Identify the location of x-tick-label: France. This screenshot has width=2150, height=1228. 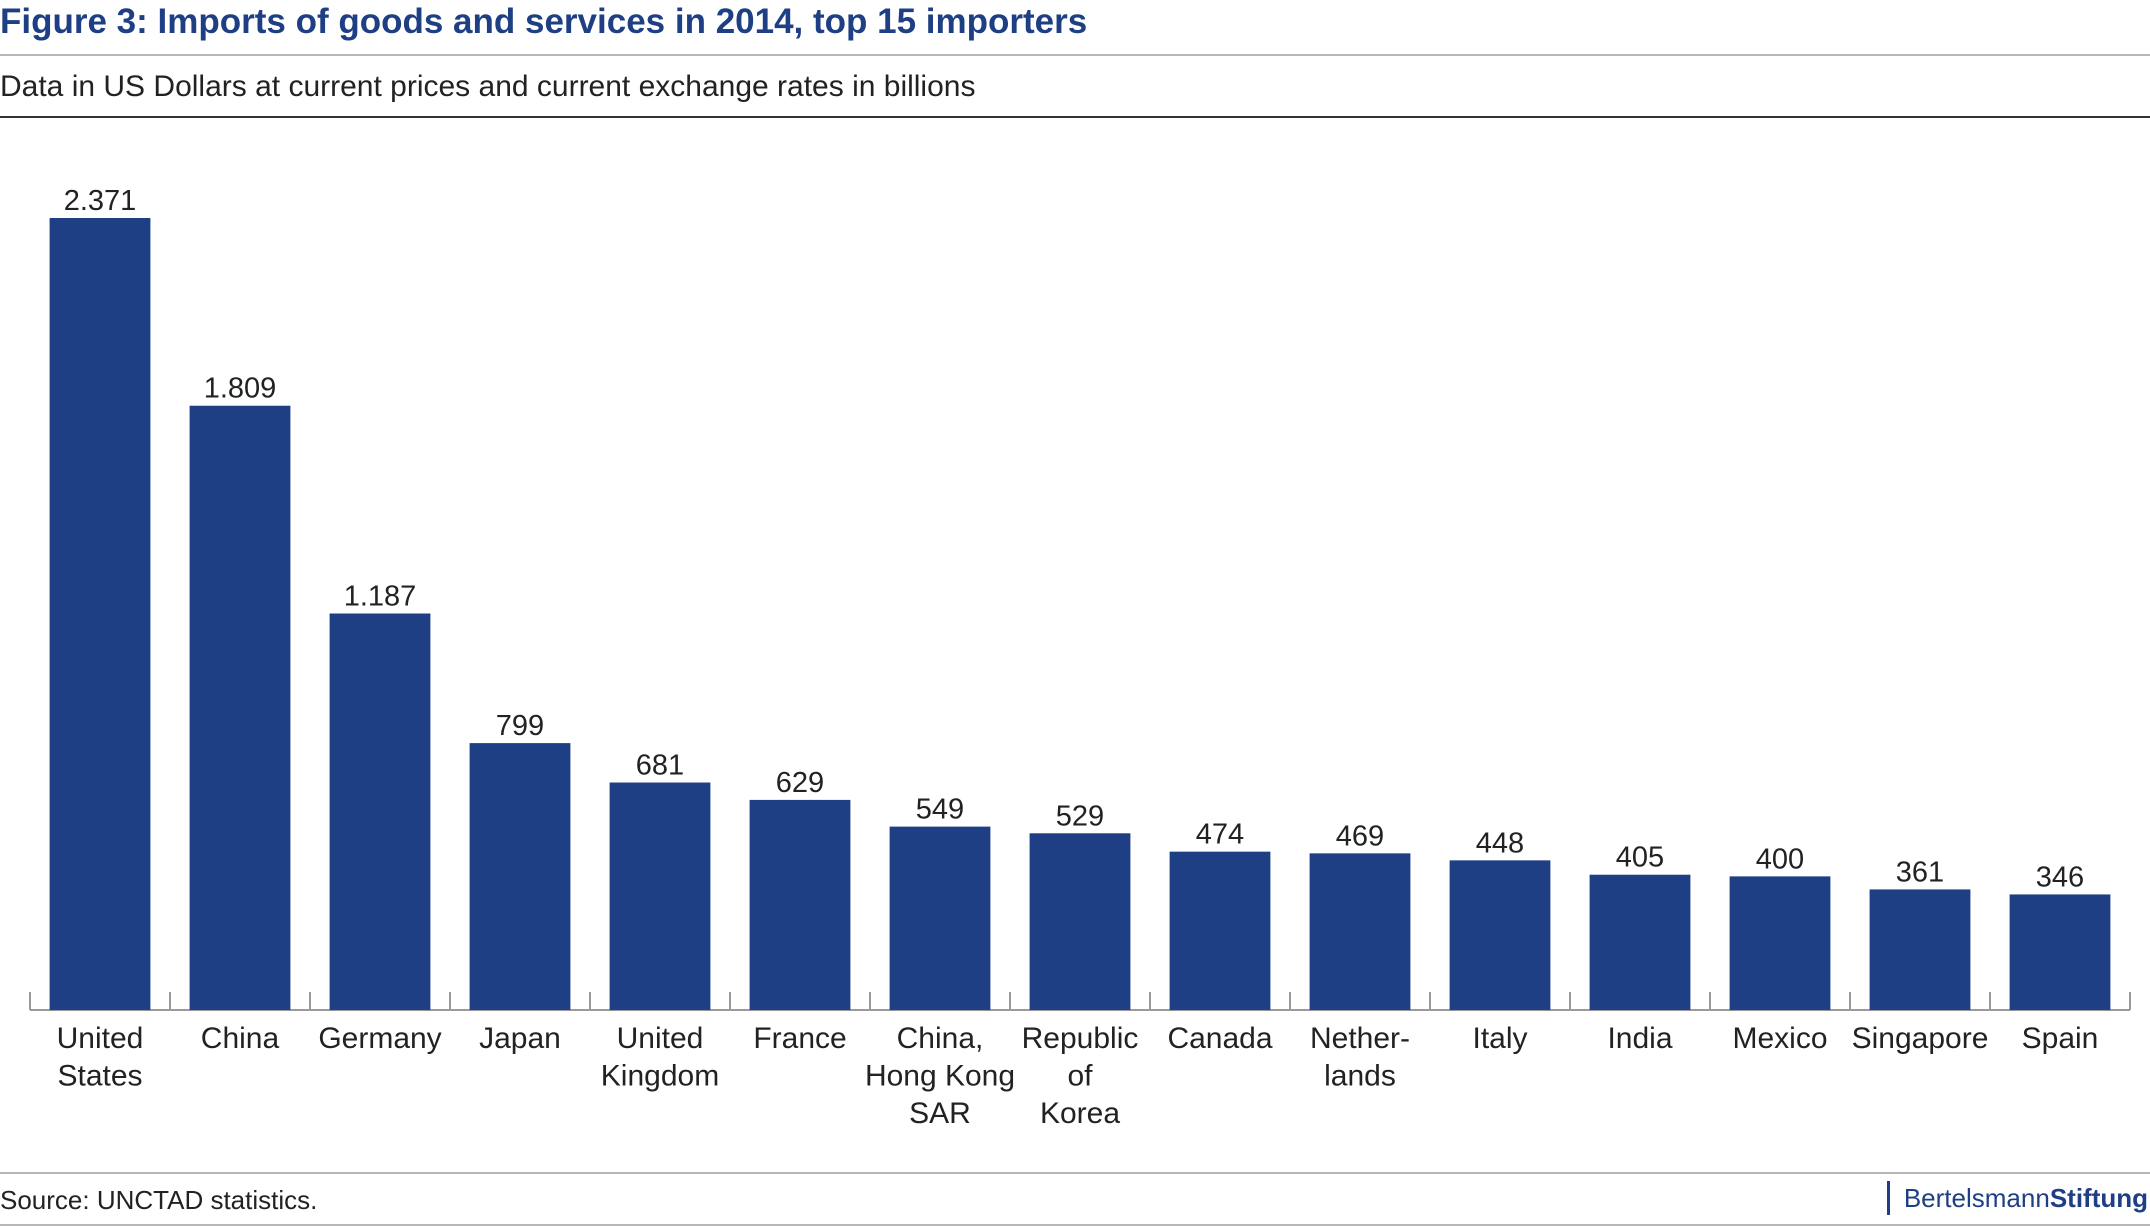
(799, 1038).